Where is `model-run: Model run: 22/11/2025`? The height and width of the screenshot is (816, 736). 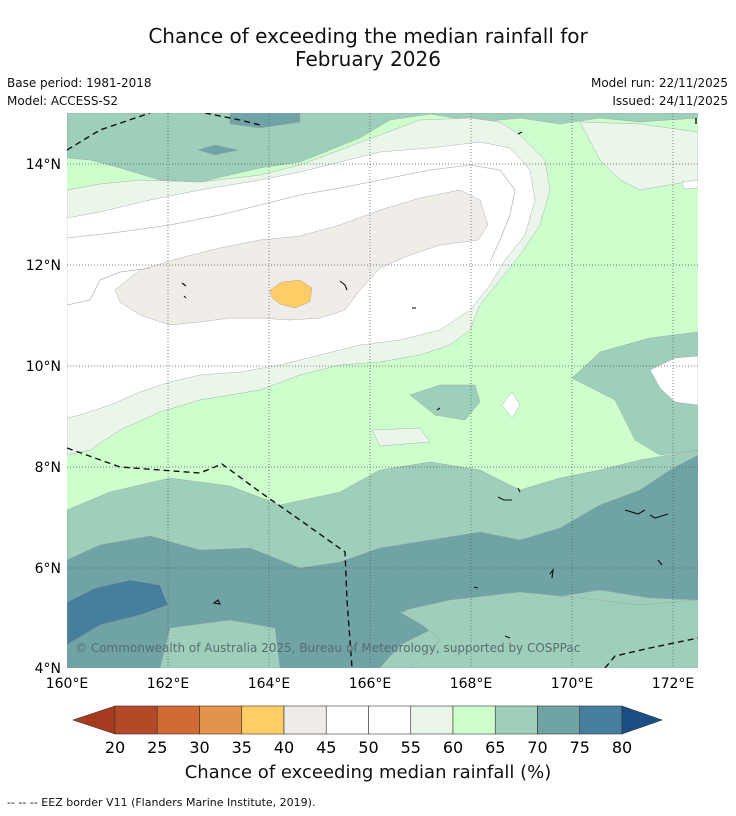 model-run: Model run: 22/11/2025 is located at coordinates (659, 83).